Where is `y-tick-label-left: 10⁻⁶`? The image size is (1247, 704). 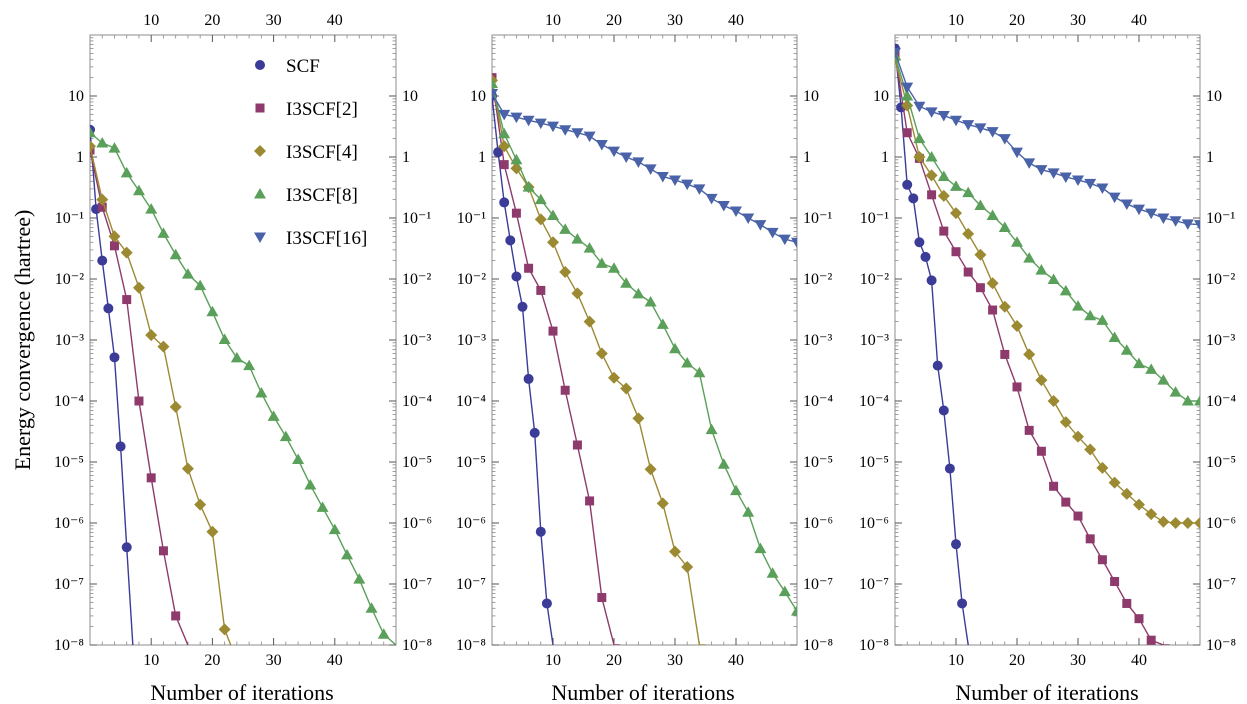
y-tick-label-left: 10⁻⁶ is located at coordinates (874, 523).